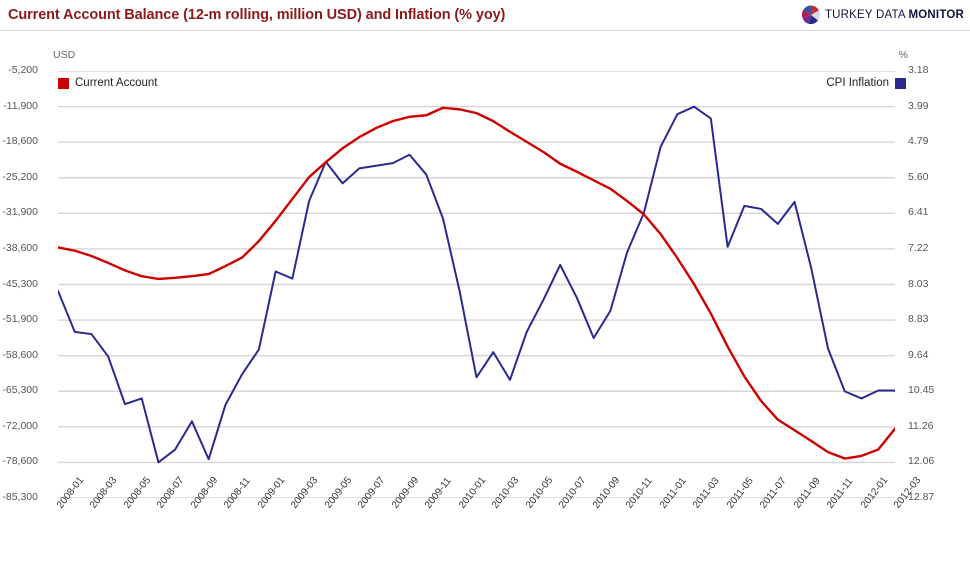 The height and width of the screenshot is (570, 970). What do you see at coordinates (740, 493) in the screenshot?
I see `x-axis-tick-20: 2011-05` at bounding box center [740, 493].